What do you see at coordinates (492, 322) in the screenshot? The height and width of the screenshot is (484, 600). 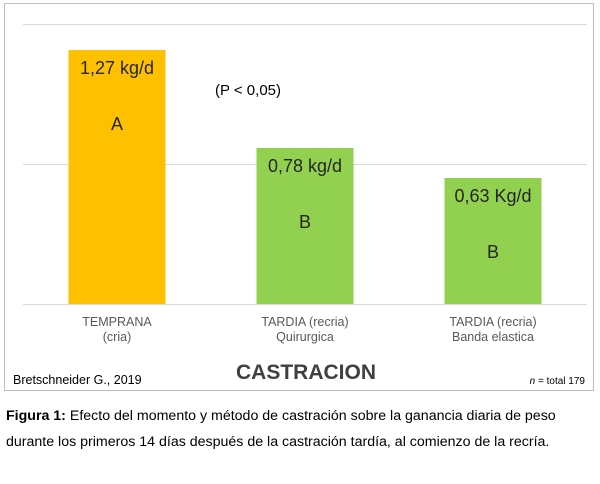 I see `category-label-3-line-1: TARDIA (recria)` at bounding box center [492, 322].